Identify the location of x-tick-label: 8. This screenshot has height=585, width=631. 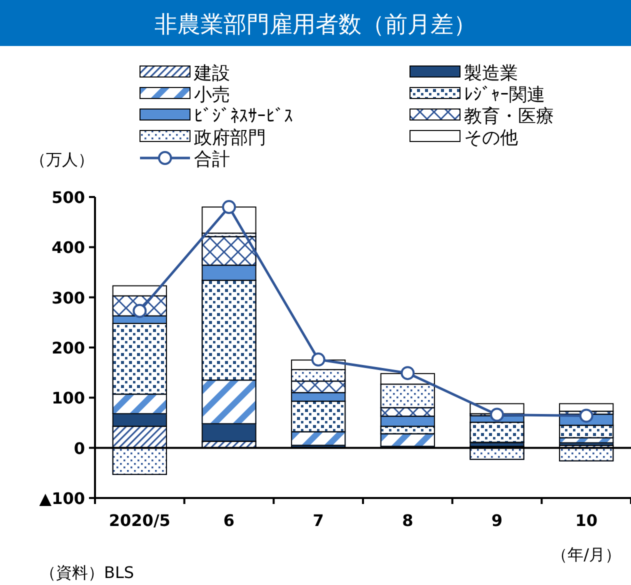
(408, 520).